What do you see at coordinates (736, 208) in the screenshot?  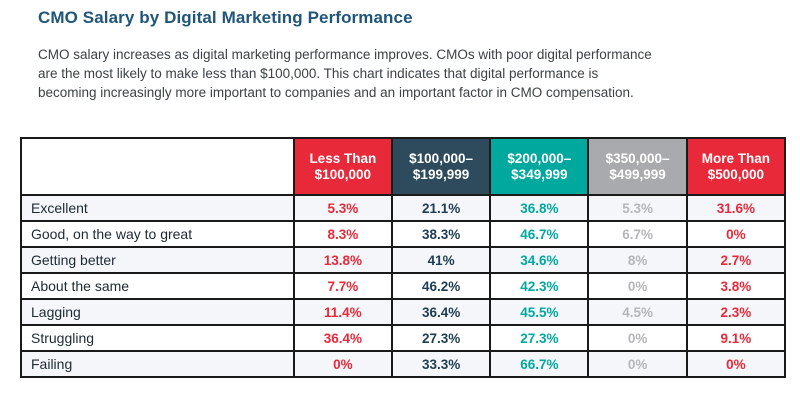 I see `value-cell: 31.6%` at bounding box center [736, 208].